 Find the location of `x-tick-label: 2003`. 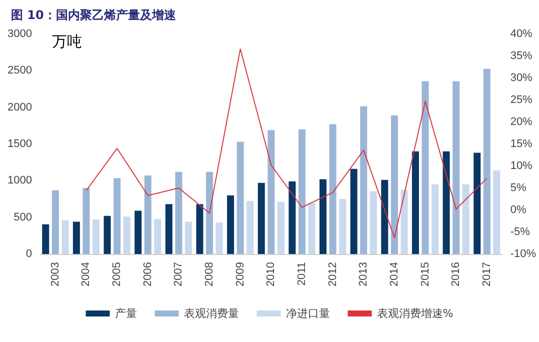

x-tick-label: 2003 is located at coordinates (55, 274).